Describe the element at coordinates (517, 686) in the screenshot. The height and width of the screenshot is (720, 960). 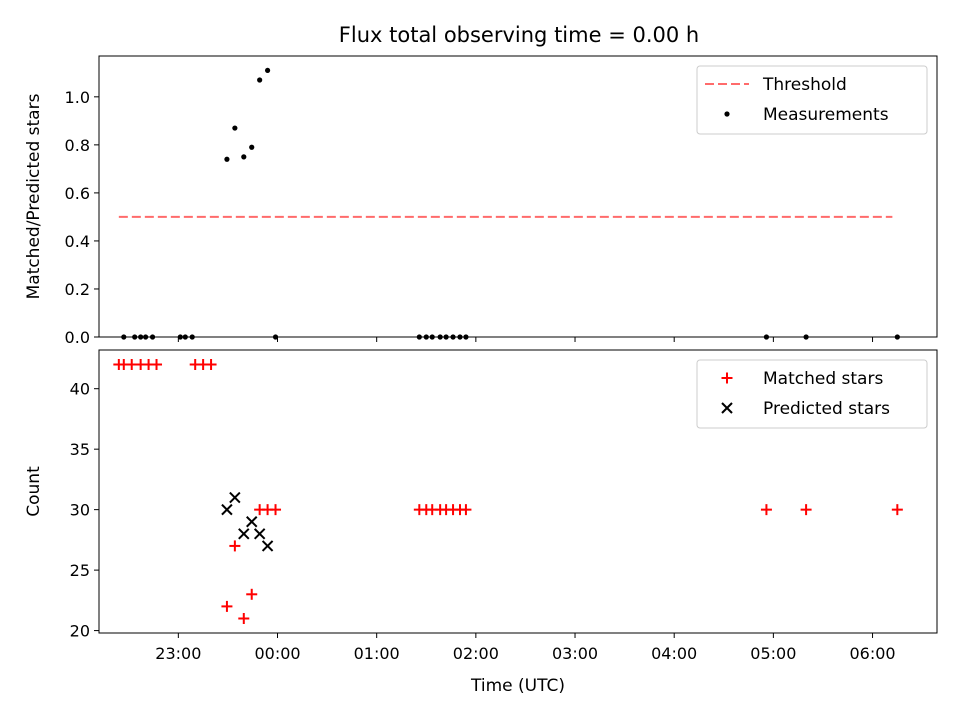
I see `x-axis-label: Time (UTC)` at that location.